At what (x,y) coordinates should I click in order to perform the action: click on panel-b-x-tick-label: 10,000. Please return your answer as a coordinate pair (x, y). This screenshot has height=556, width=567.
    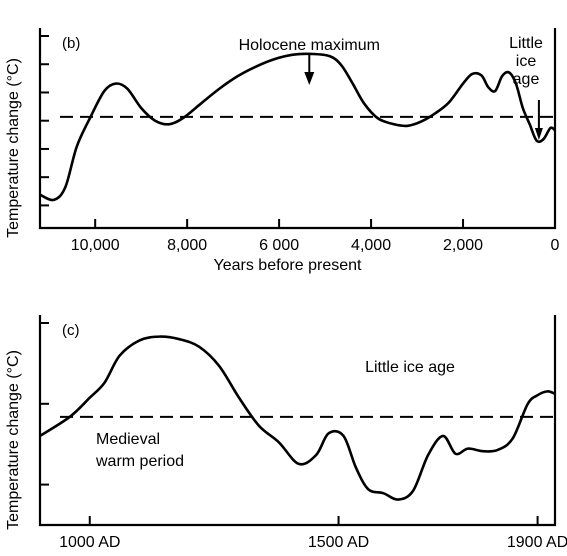
    Looking at the image, I should click on (95, 245).